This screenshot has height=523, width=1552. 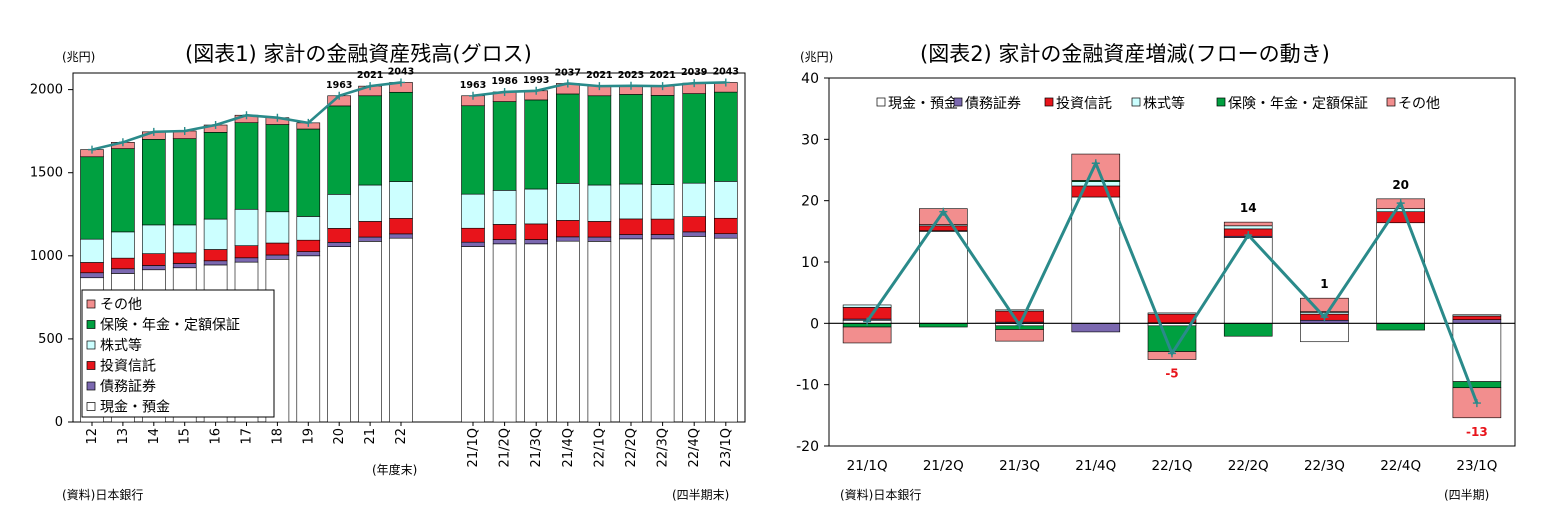 What do you see at coordinates (91, 406) in the screenshot?
I see `chart1-legend-swatch` at bounding box center [91, 406].